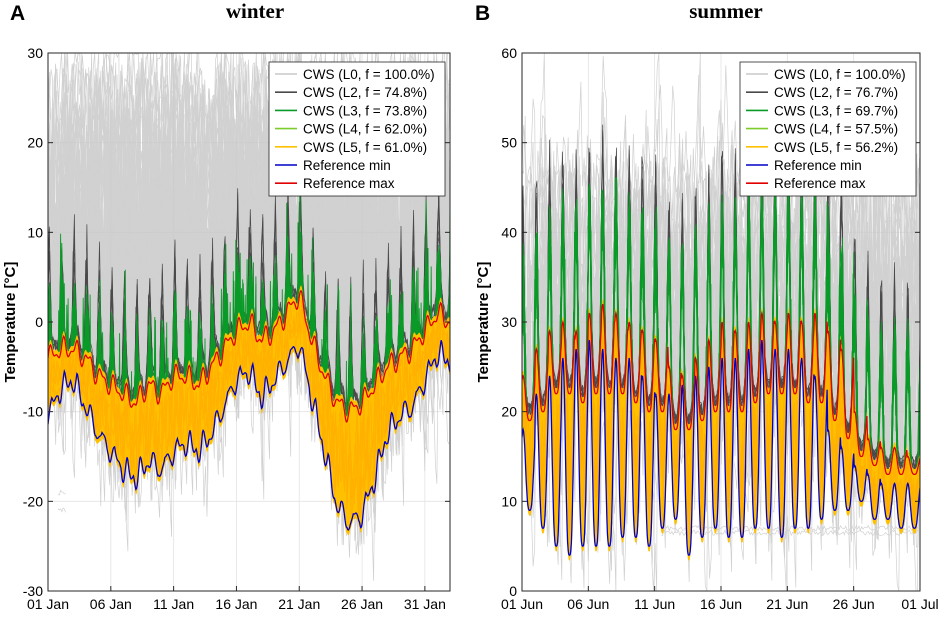  Describe the element at coordinates (836, 92) in the screenshot. I see `legend-label: CWS (L2, f = 76.7%)` at that location.